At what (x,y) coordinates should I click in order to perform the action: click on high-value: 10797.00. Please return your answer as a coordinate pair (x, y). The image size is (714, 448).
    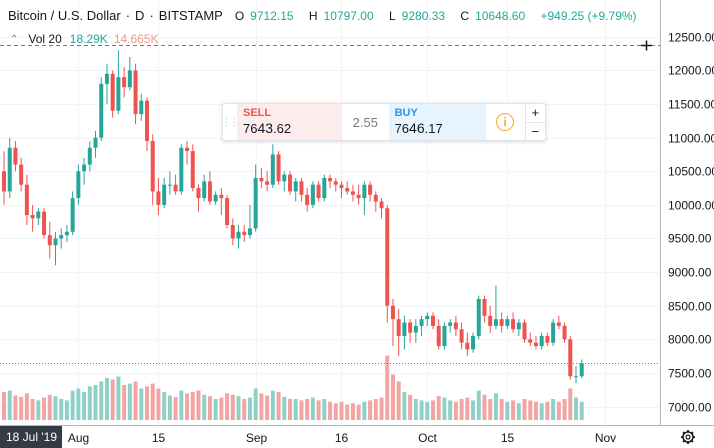
    Looking at the image, I should click on (348, 15).